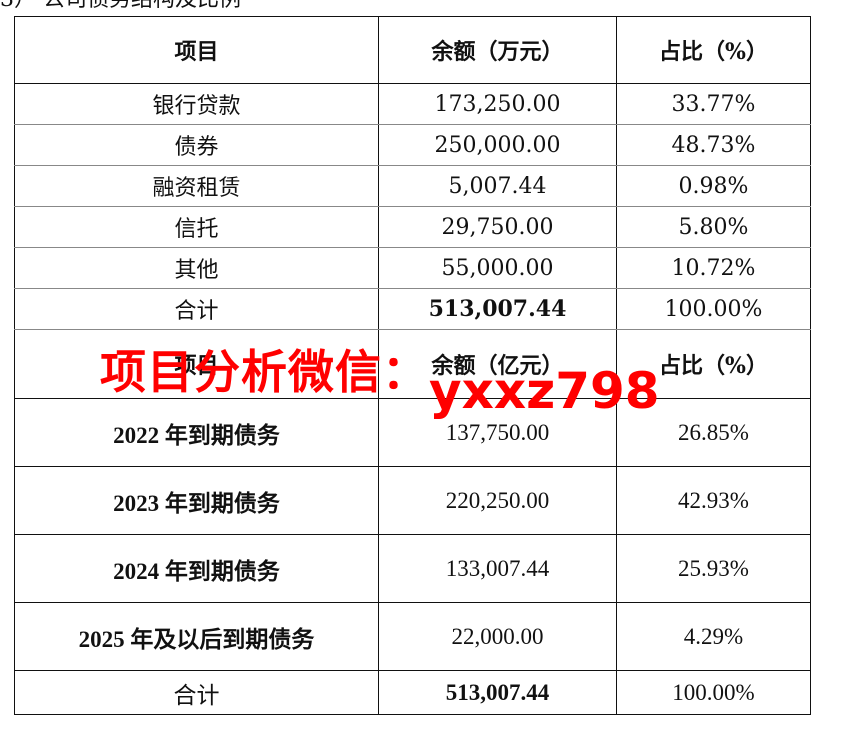  I want to click on row-ratio: 4.29%, so click(713, 636).